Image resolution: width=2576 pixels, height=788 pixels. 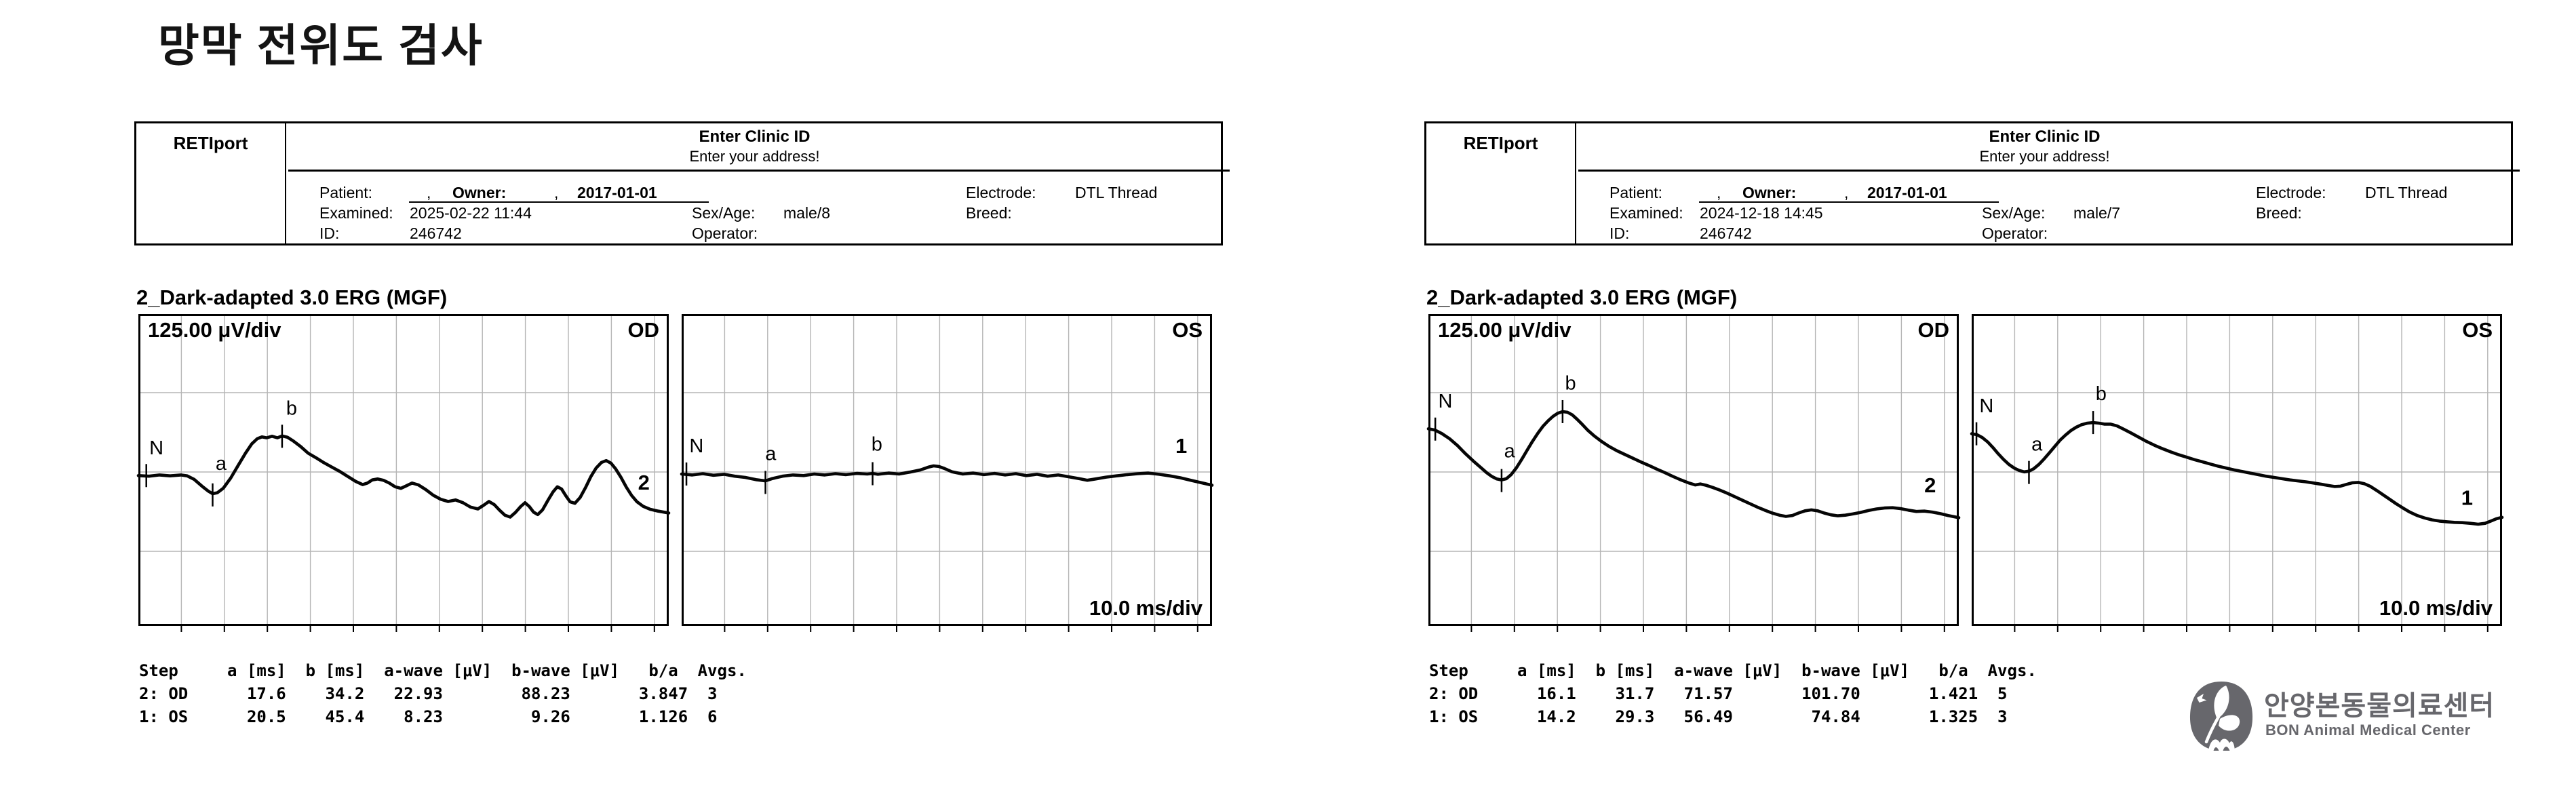 What do you see at coordinates (2097, 213) in the screenshot?
I see `sex-age-value: male/7` at bounding box center [2097, 213].